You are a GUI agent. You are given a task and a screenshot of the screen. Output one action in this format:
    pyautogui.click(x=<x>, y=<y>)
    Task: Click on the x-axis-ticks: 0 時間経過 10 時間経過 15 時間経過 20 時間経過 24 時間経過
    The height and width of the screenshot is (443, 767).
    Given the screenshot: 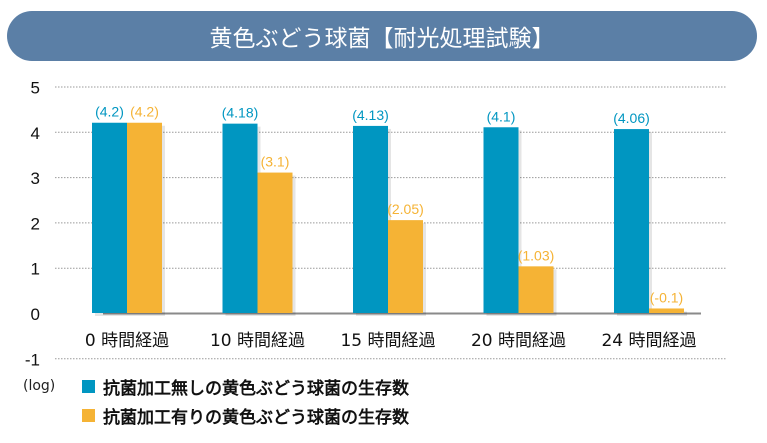 What is the action you would take?
    pyautogui.click(x=391, y=341)
    